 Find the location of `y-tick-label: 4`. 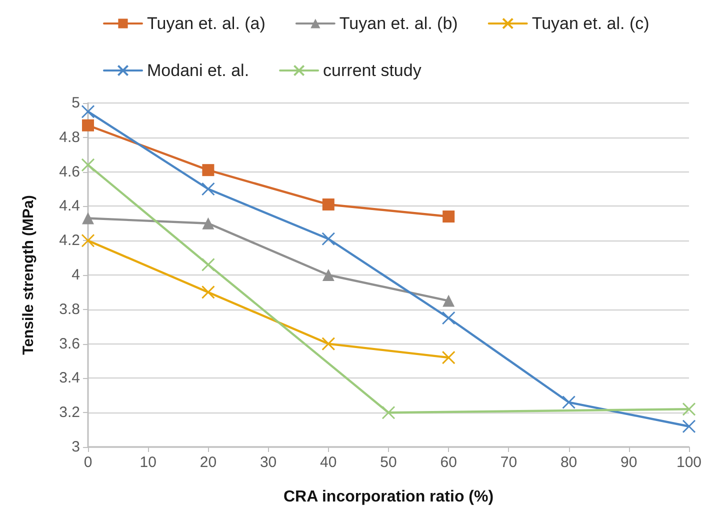

y-tick-label: 4 is located at coordinates (76, 275).